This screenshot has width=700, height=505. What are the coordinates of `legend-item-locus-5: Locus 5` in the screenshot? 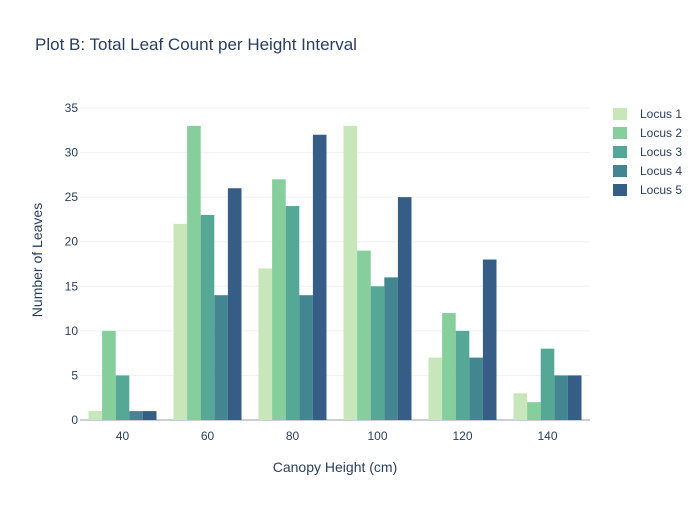 It's located at (647, 190).